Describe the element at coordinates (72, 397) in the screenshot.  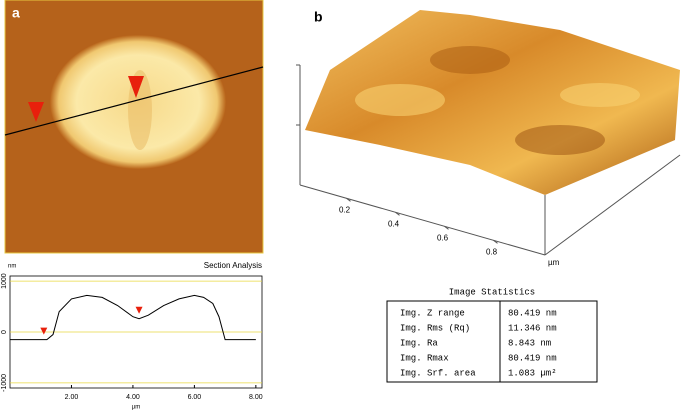
I see `x-tick-label: 2.00` at that location.